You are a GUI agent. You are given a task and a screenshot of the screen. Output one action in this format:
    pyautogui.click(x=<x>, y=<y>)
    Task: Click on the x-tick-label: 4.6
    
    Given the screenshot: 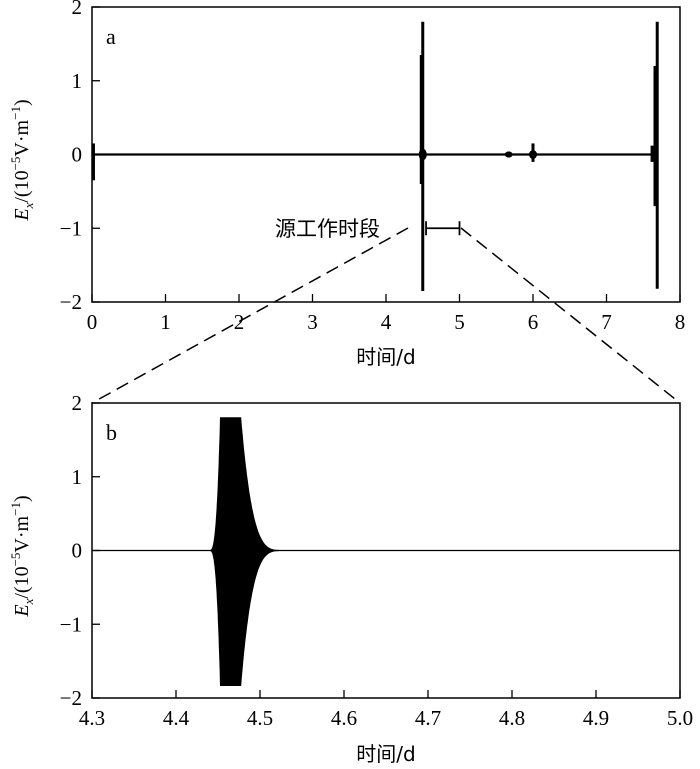 What is the action you would take?
    pyautogui.click(x=344, y=718)
    